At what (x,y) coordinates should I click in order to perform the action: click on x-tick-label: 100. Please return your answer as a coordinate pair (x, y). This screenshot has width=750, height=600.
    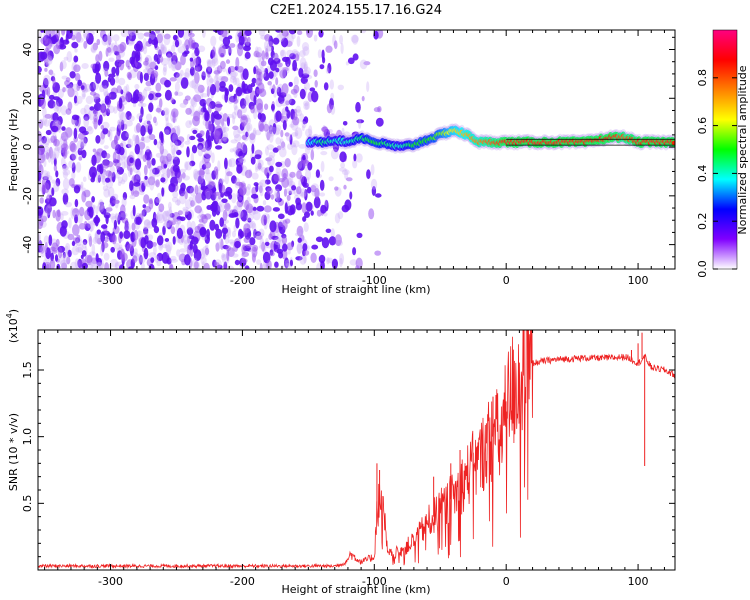
    Looking at the image, I should click on (638, 581).